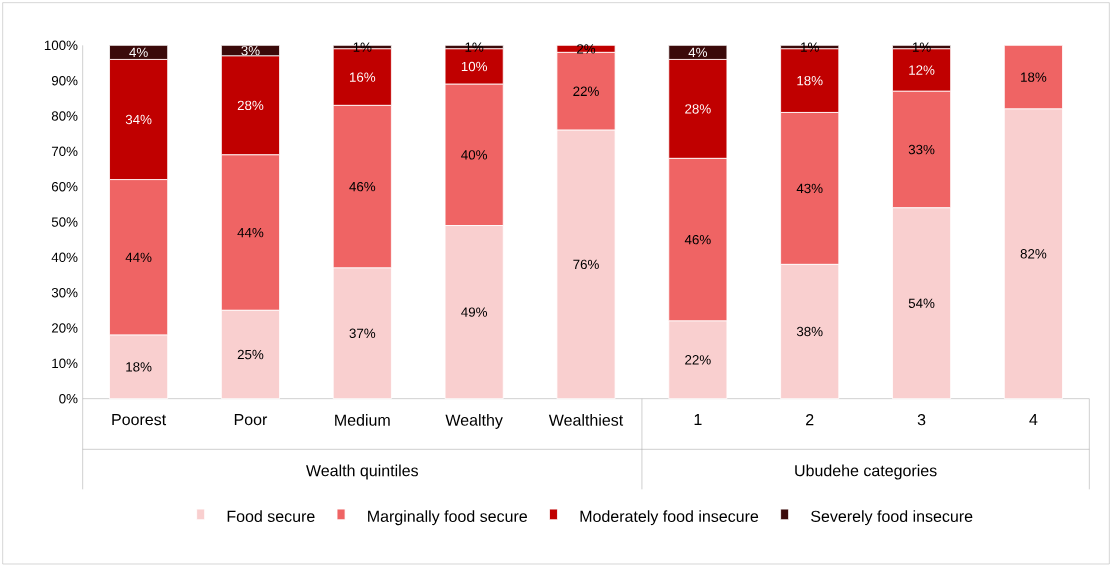 Image resolution: width=1112 pixels, height=567 pixels. Describe the element at coordinates (474, 155) in the screenshot. I see `data-label: 40%` at that location.